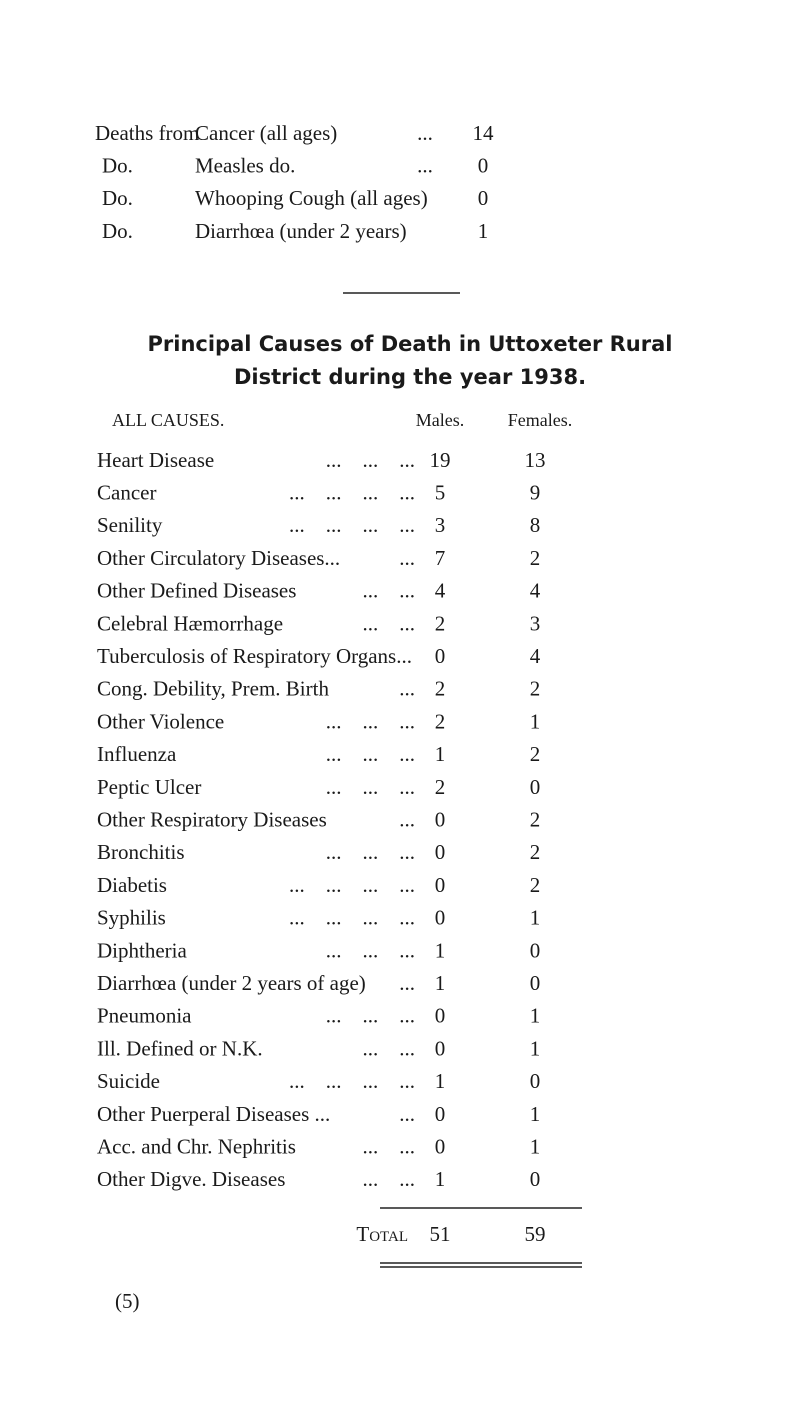 The width and height of the screenshot is (801, 1407). Describe the element at coordinates (196, 591) in the screenshot. I see `cause: Other Defined Diseases` at that location.